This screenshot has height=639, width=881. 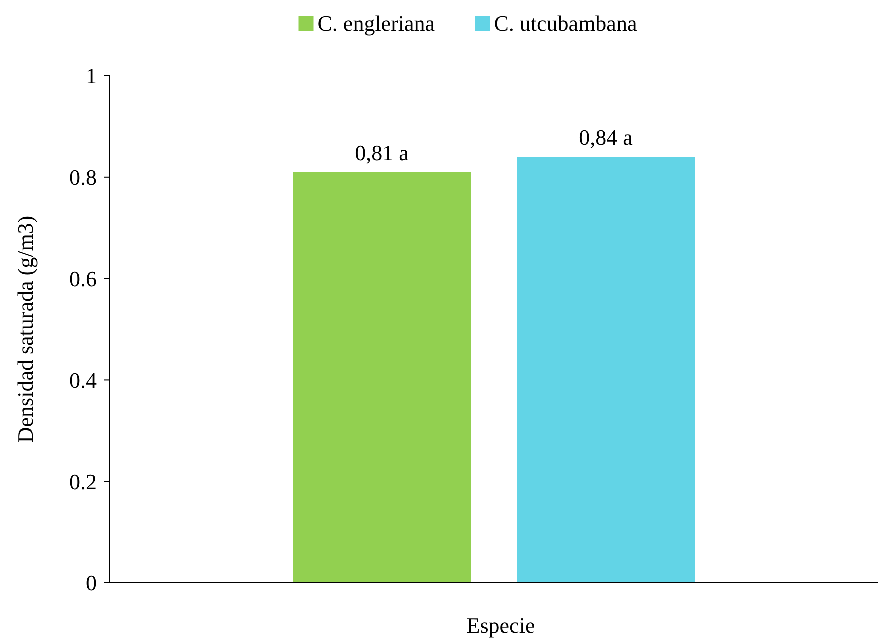 I want to click on y-tick-label: 0.6, so click(x=83, y=279).